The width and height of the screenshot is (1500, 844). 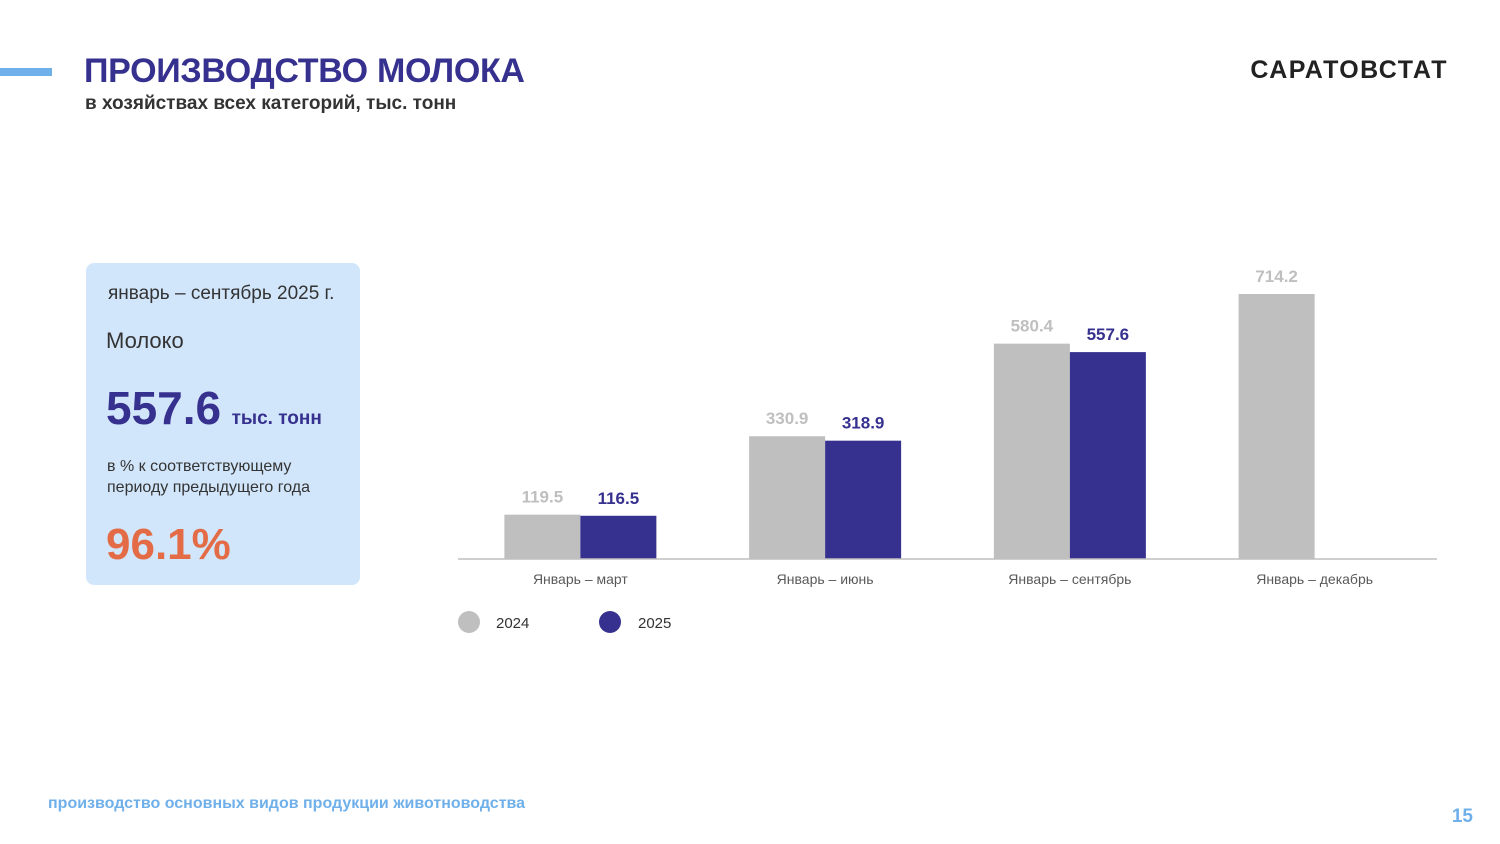 What do you see at coordinates (1108, 334) in the screenshot?
I see `data-label-2025-3: 557.6` at bounding box center [1108, 334].